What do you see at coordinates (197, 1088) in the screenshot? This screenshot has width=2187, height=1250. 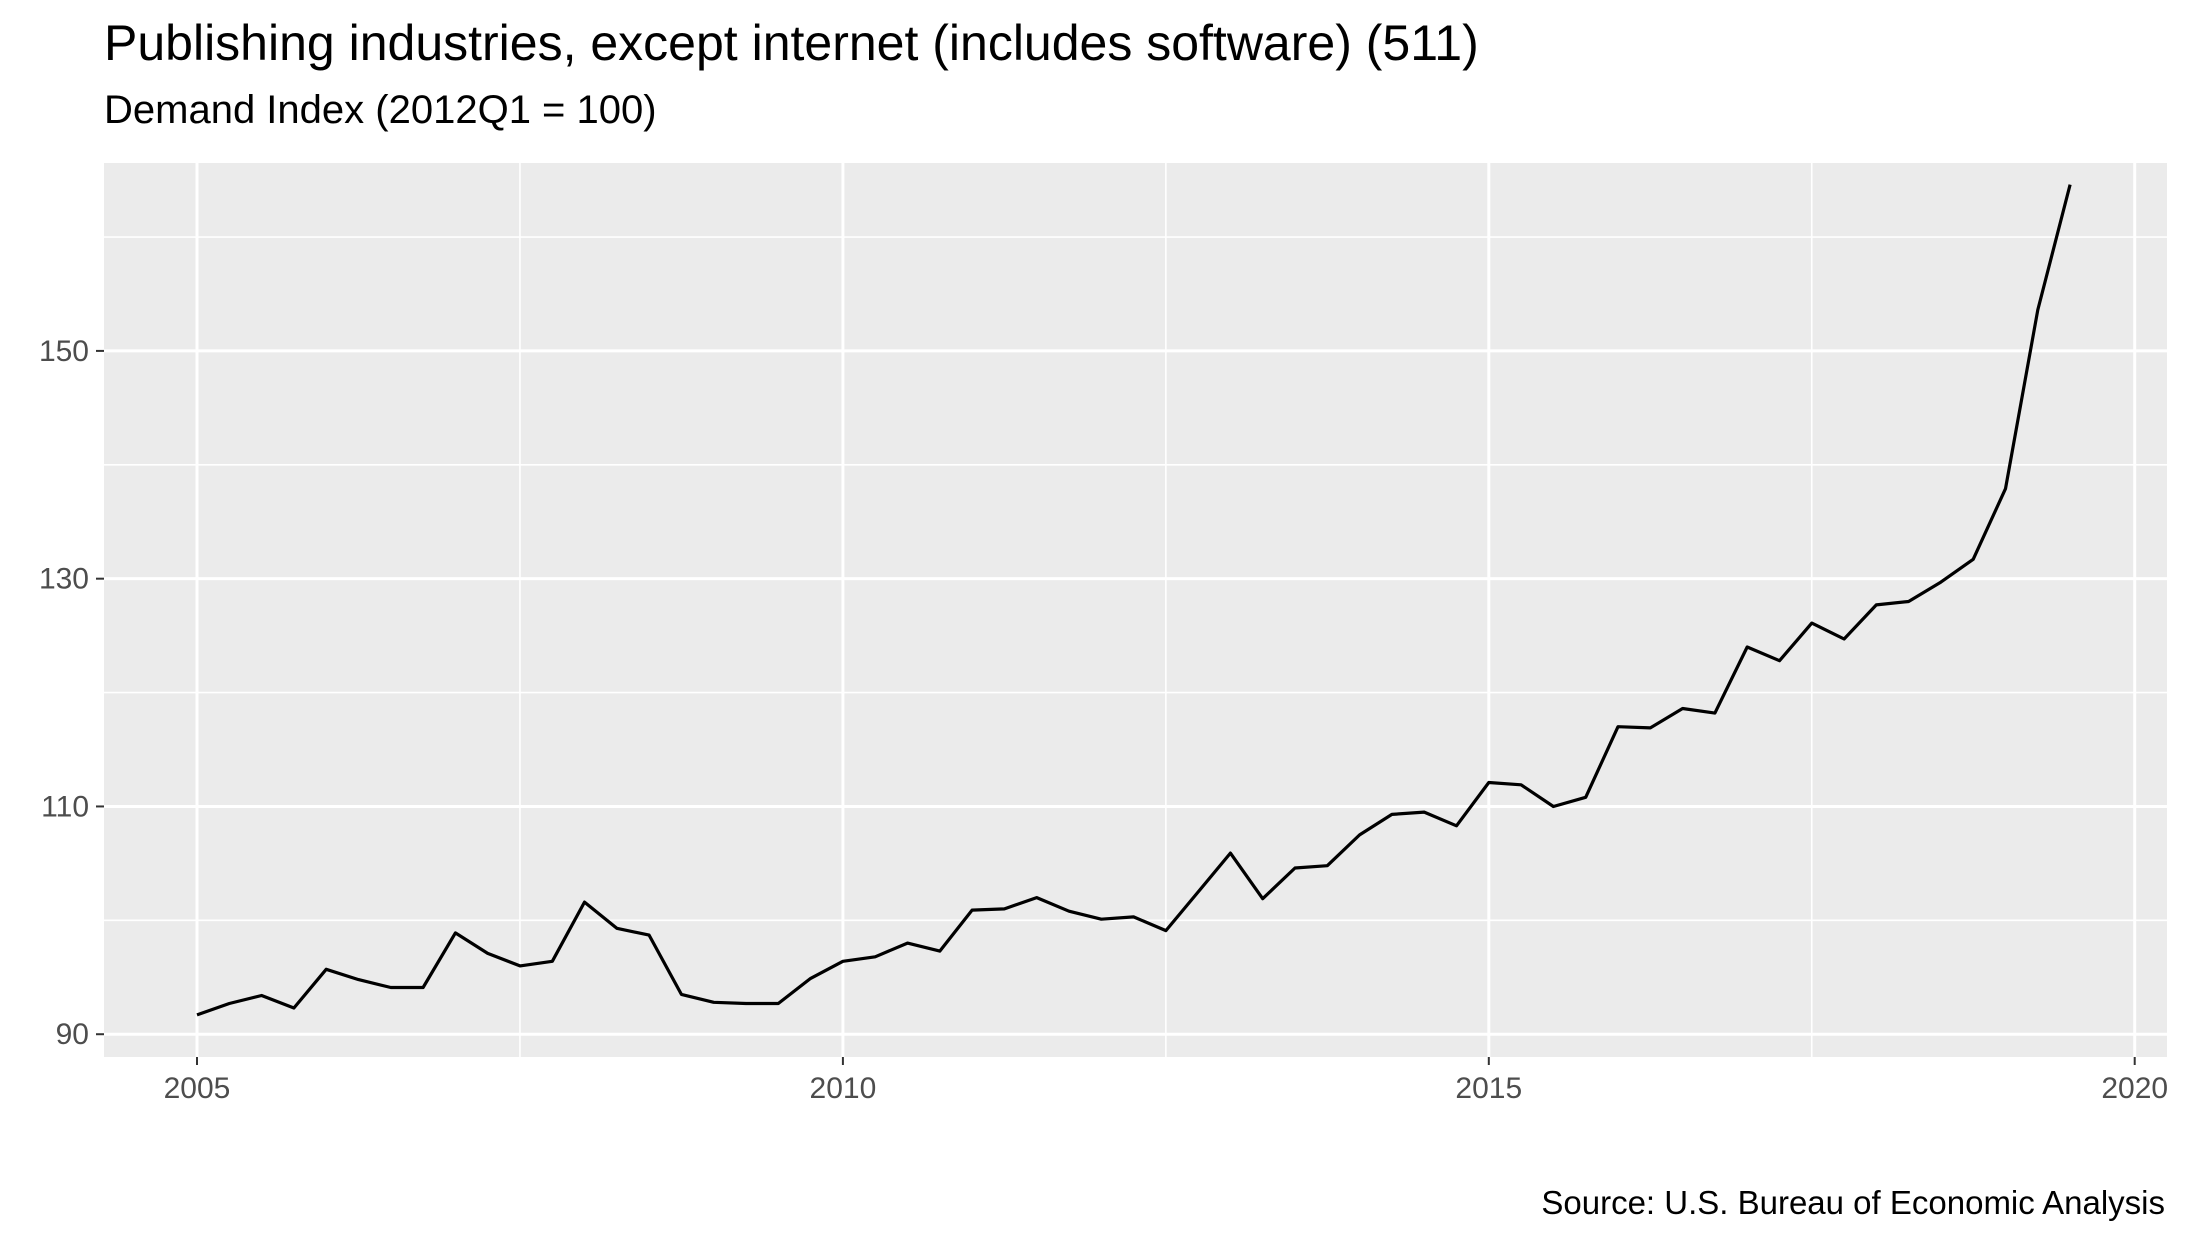 I see `x-tick-label: 2005` at bounding box center [197, 1088].